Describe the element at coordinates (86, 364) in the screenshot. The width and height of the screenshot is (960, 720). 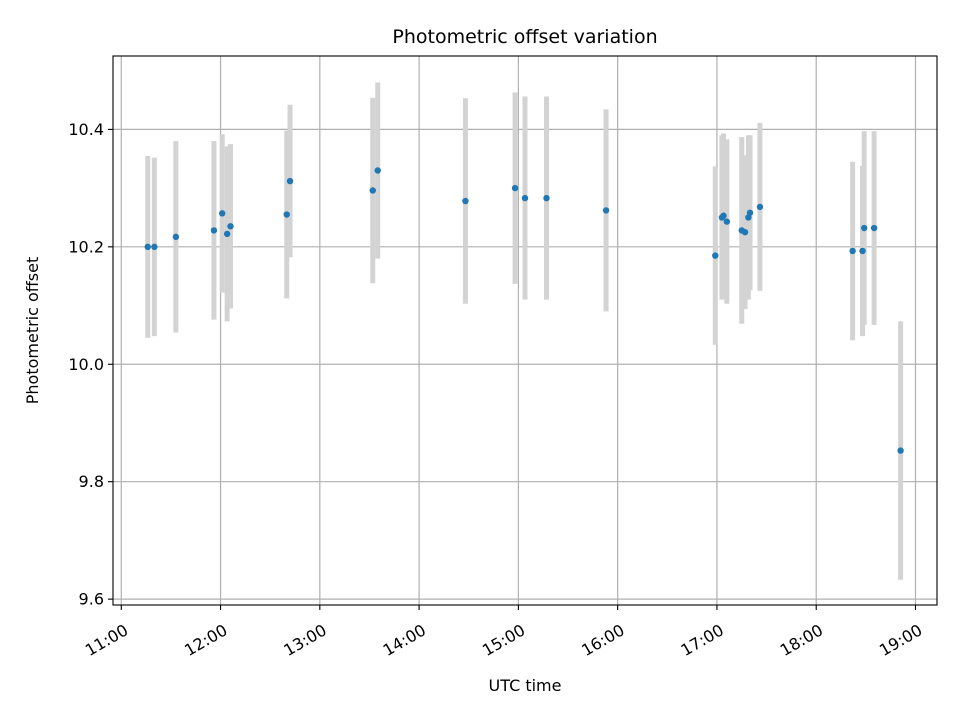
I see `y-tick-label: 10.0` at that location.